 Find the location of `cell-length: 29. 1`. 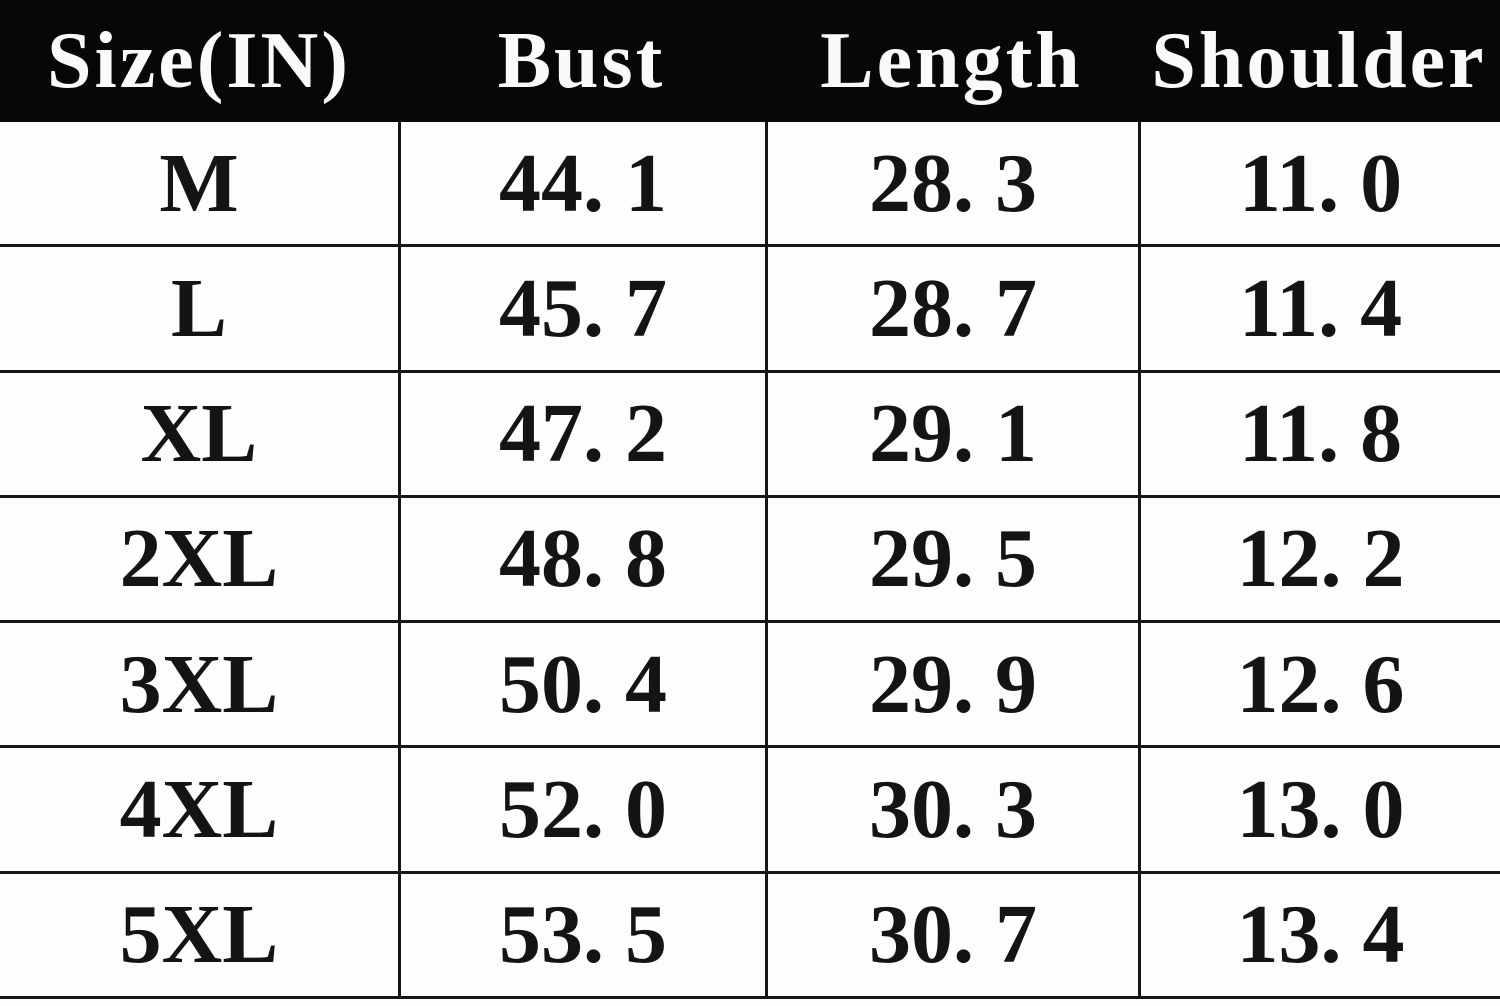

cell-length: 29. 1 is located at coordinates (951, 433).